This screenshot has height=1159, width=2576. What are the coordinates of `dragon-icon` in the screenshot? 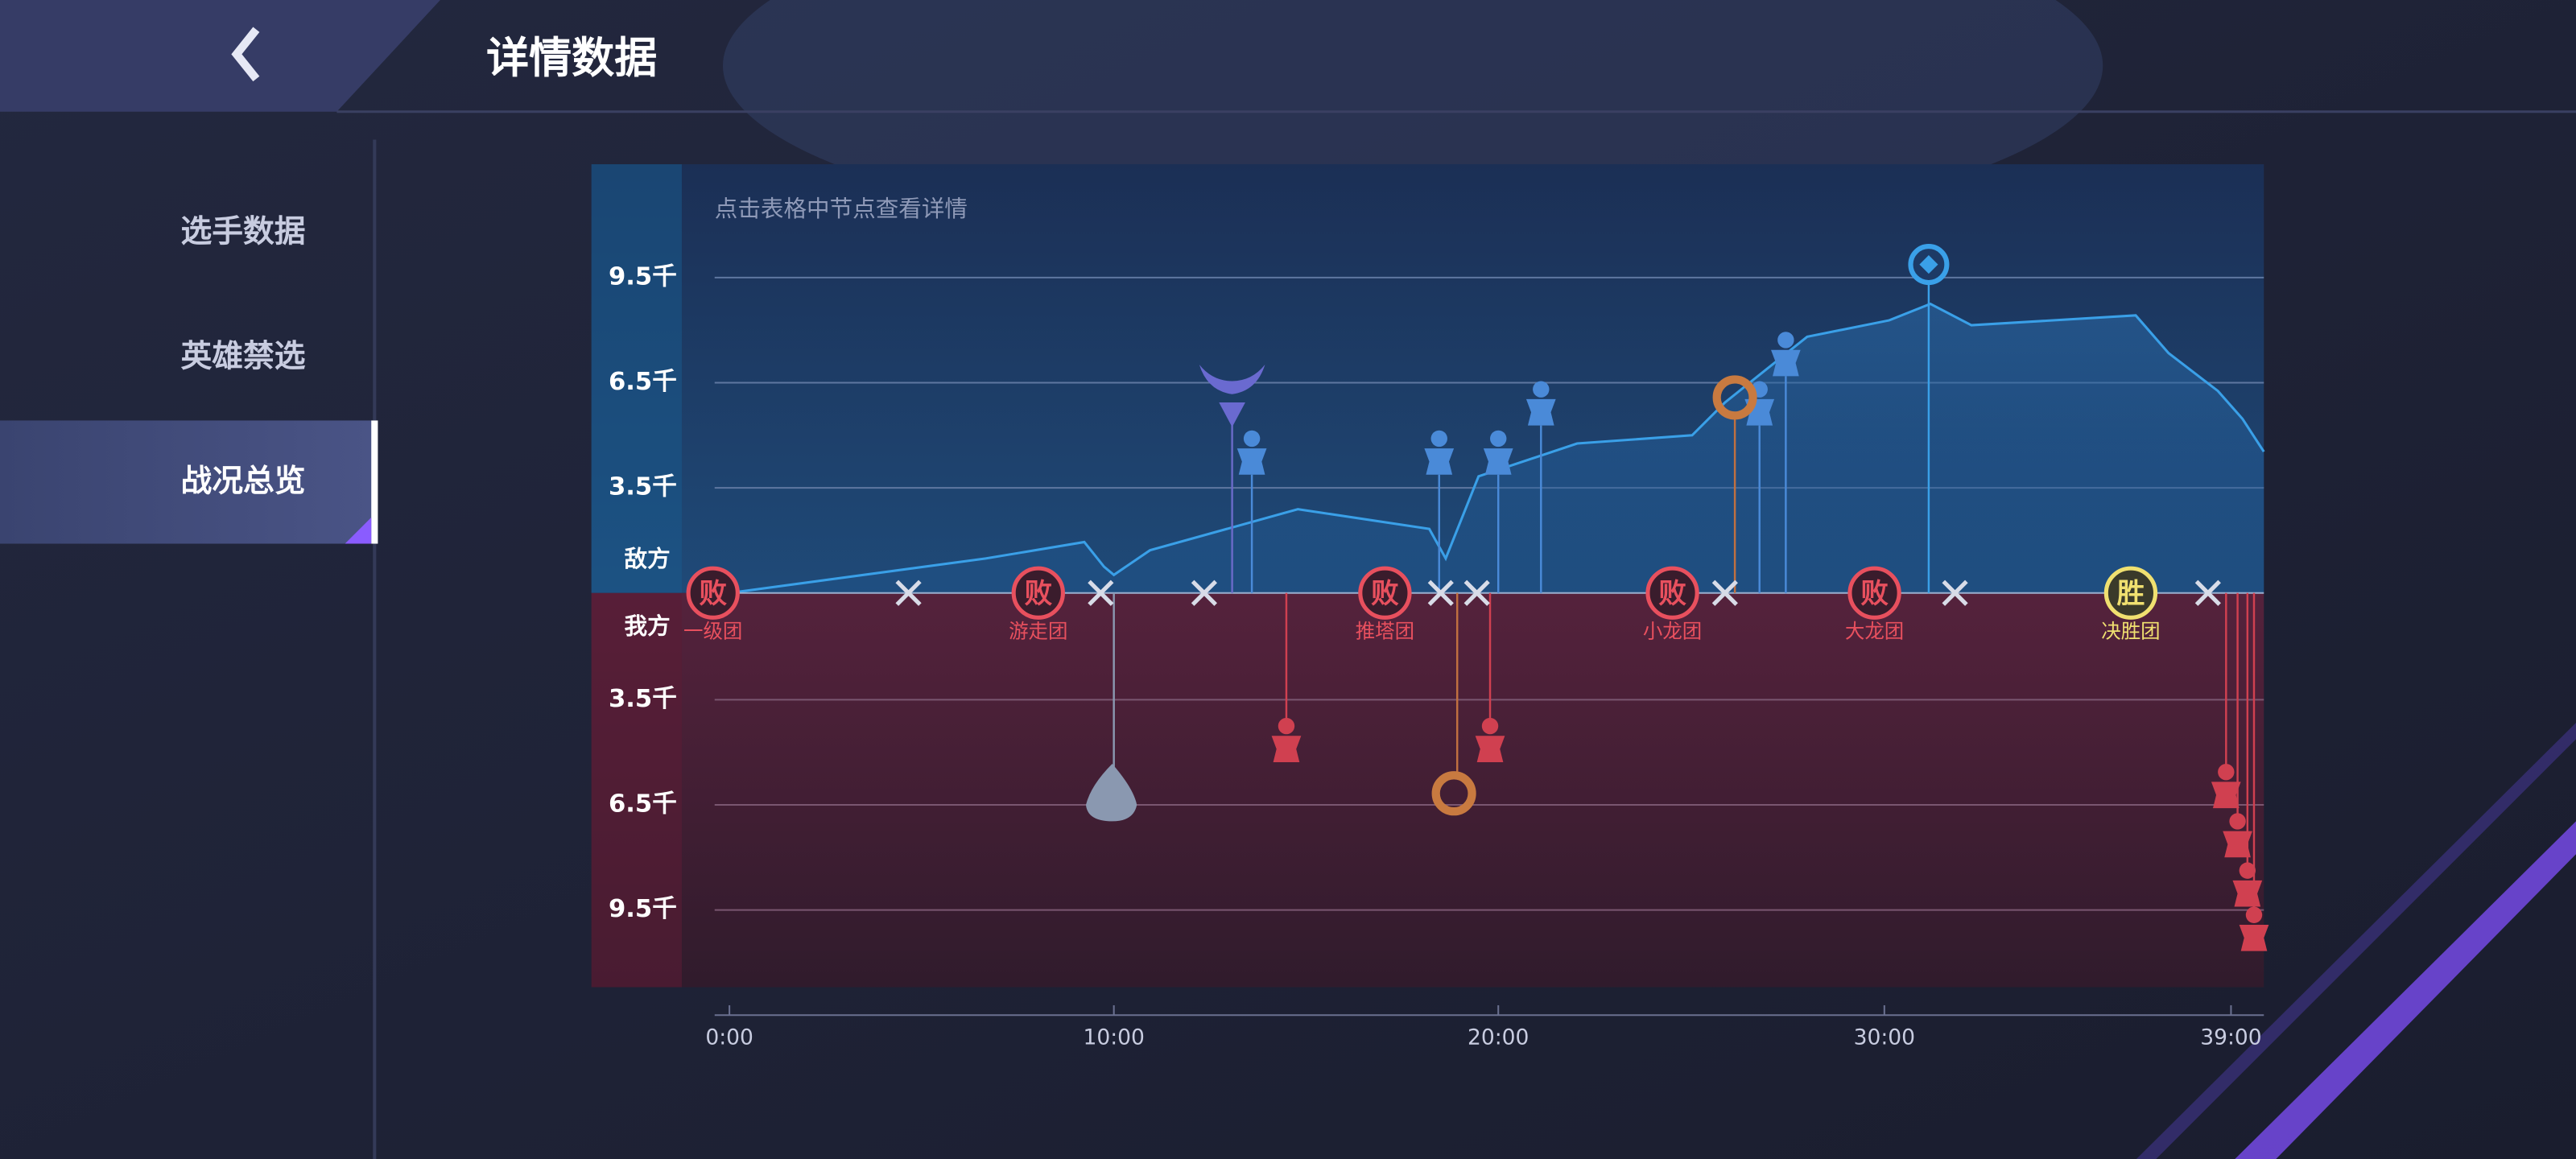 It's located at (1232, 396).